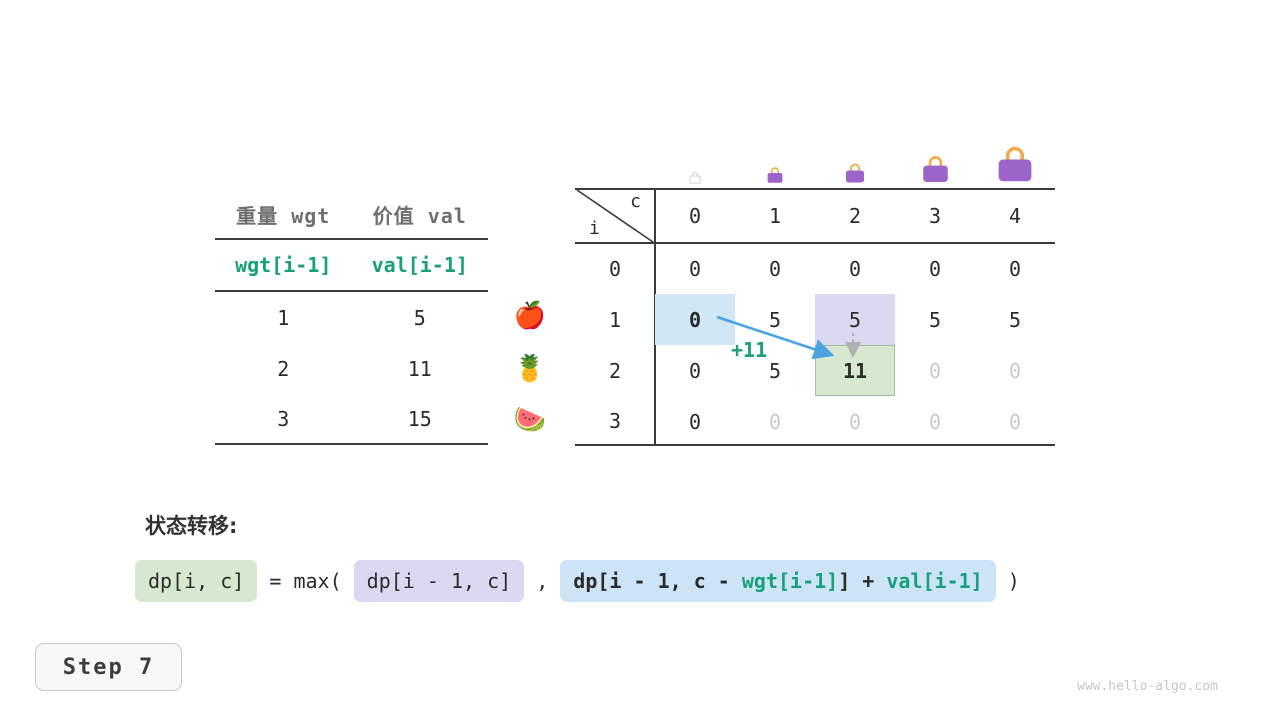 This screenshot has height=720, width=1280. I want to click on col-header-2: 2, so click(855, 215).